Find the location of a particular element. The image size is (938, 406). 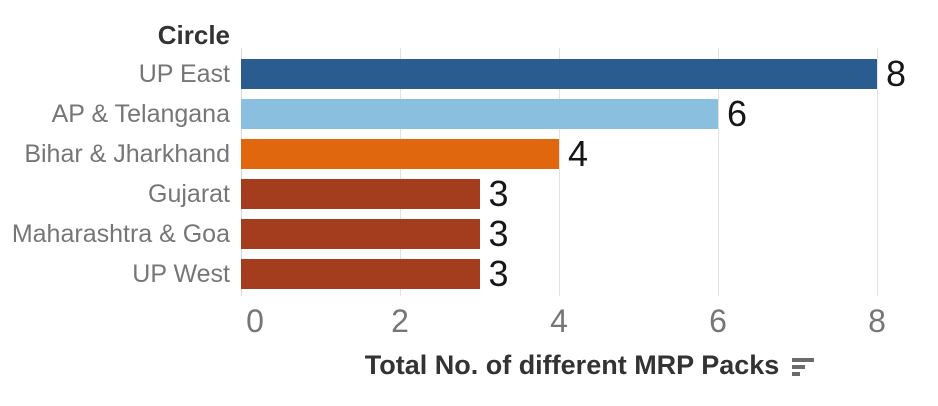

value-label: 8 is located at coordinates (896, 73).